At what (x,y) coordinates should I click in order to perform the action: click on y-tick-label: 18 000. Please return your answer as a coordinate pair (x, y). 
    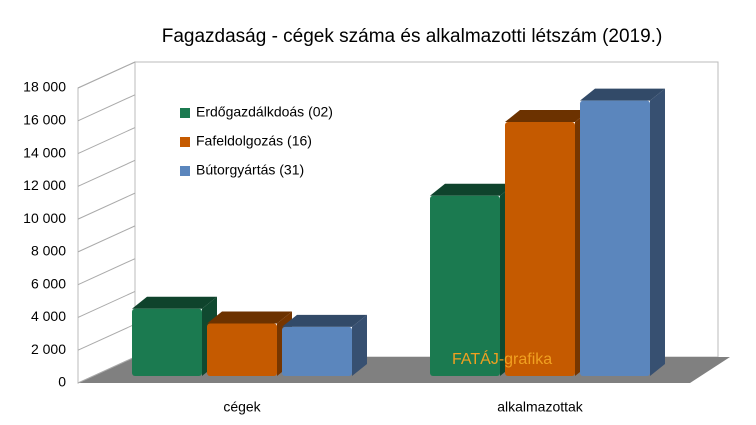
    Looking at the image, I should click on (44, 87).